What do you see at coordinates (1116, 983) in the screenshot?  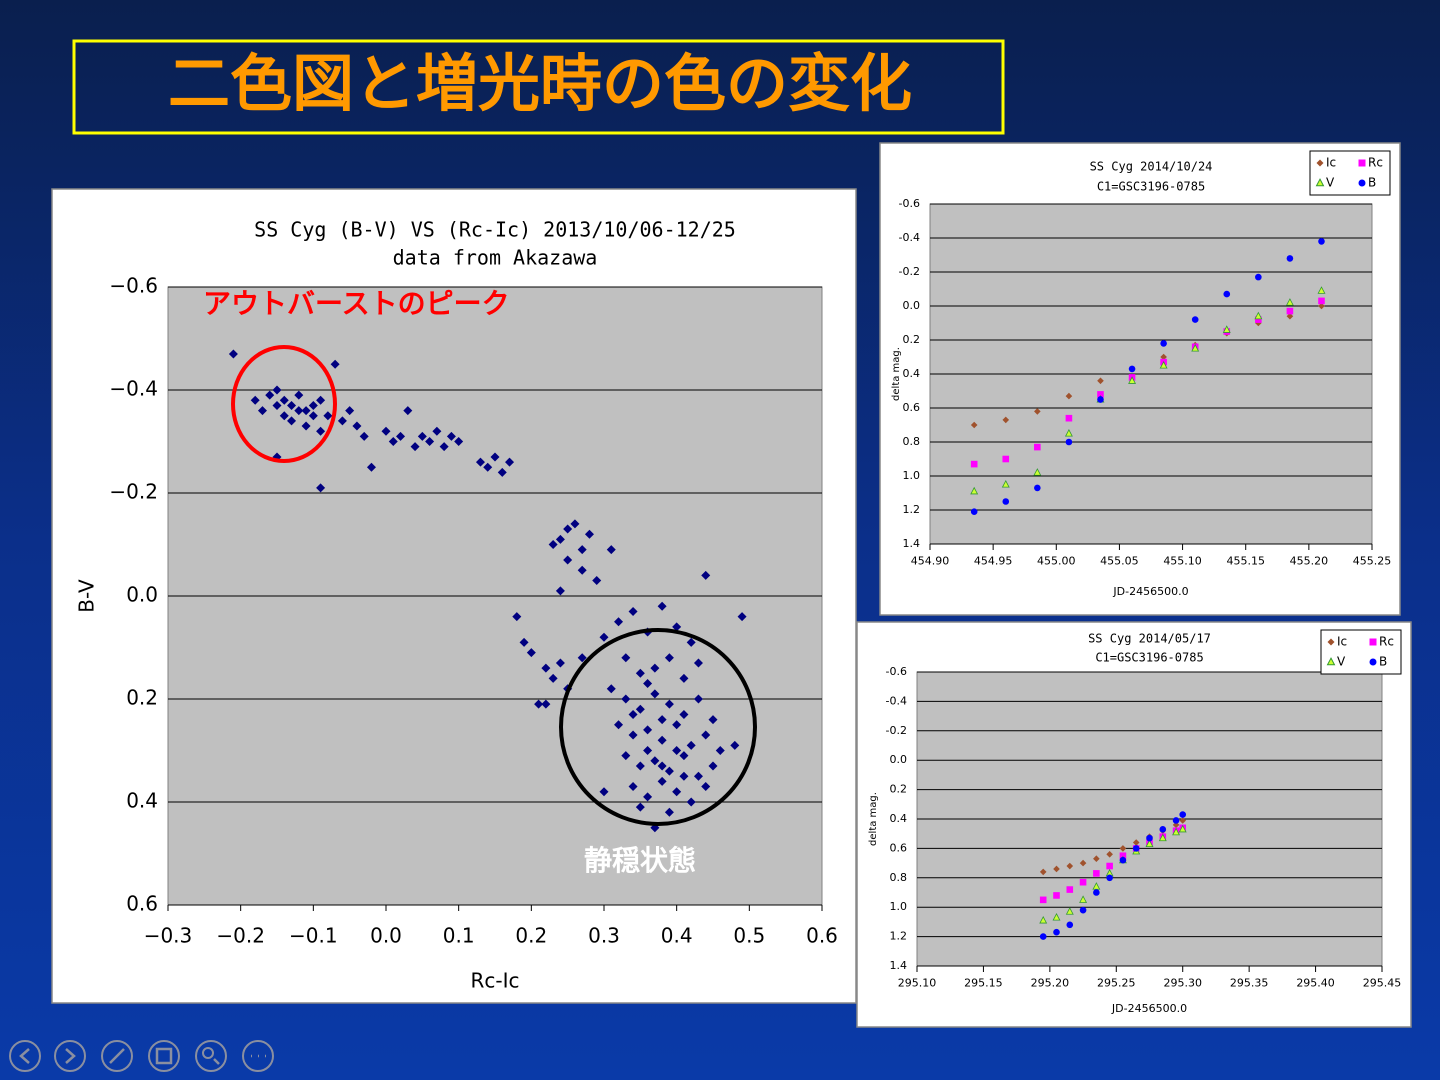 I see `x-tick-label: 295.25` at bounding box center [1116, 983].